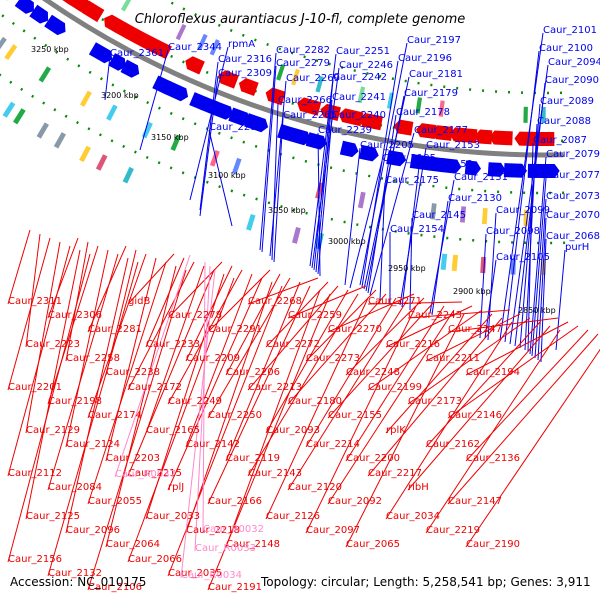 Image resolution: width=600 pixels, height=600 pixels. What do you see at coordinates (235, 415) in the screenshot?
I see `reverse-gene-label: Caur_2250` at bounding box center [235, 415].